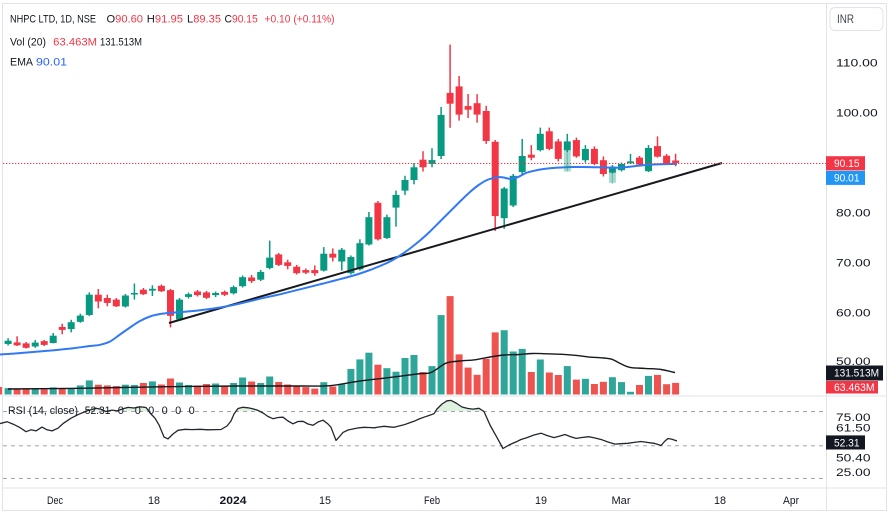 This screenshot has width=891, height=523. Describe the element at coordinates (853, 214) in the screenshot. I see `svg-text: 80.00` at that location.